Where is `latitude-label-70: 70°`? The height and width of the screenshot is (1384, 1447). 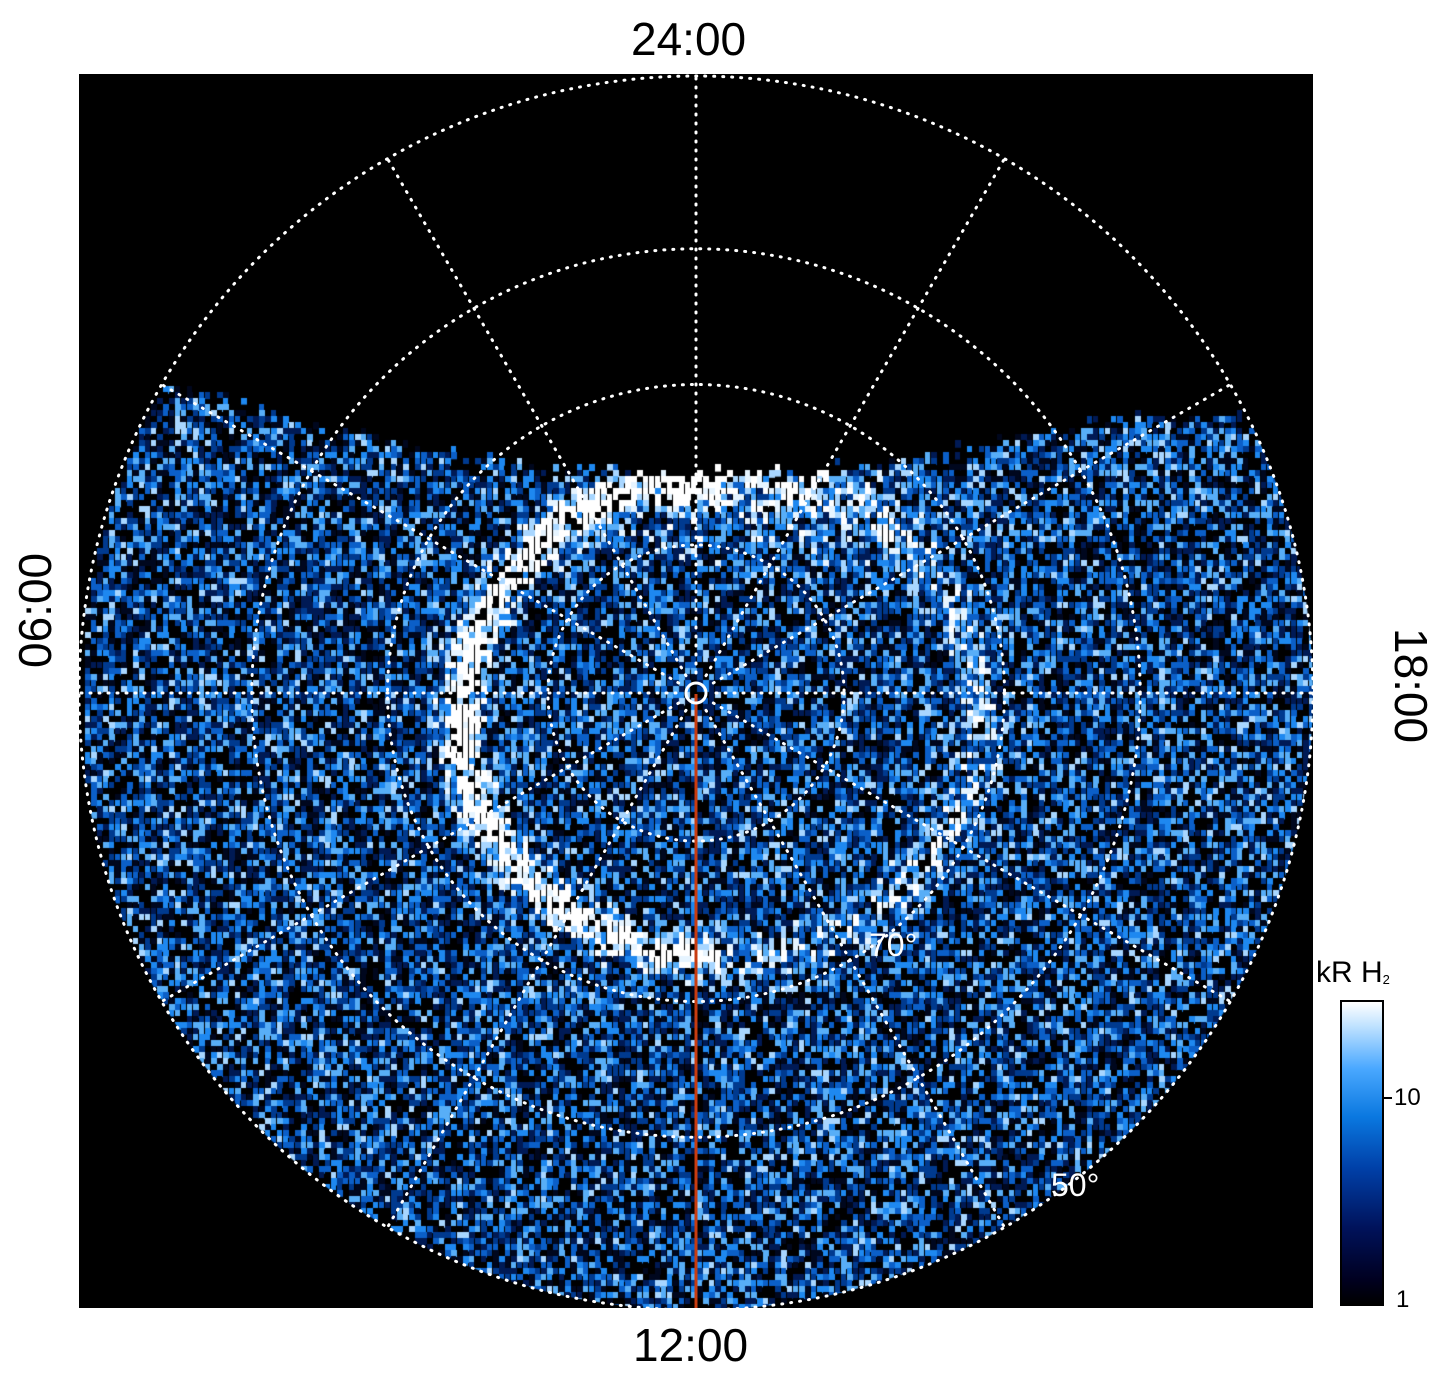 latitude-label-70: 70° is located at coordinates (893, 945).